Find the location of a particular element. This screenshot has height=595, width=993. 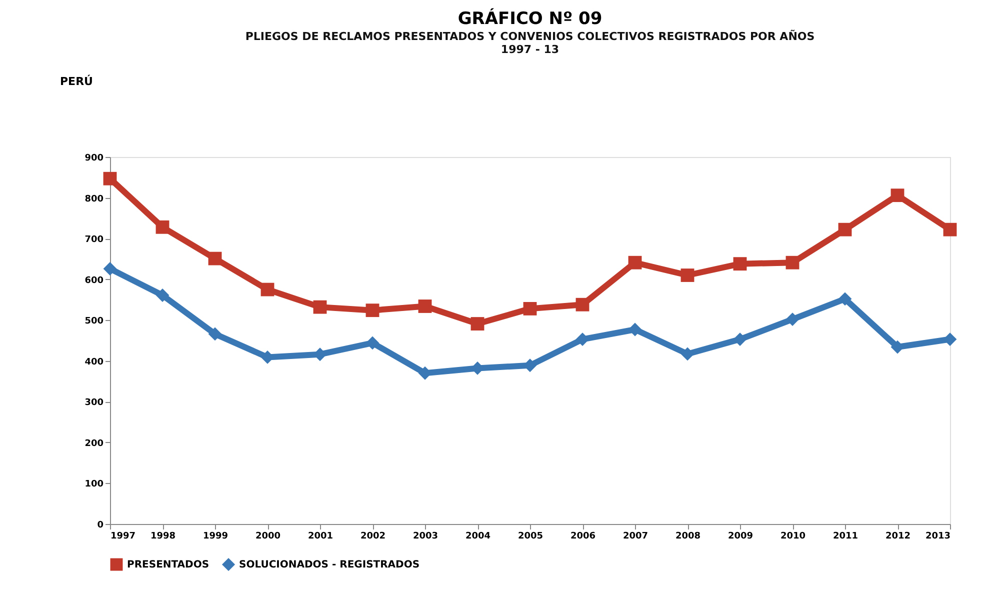

y-tick-label: 500 is located at coordinates (94, 321).